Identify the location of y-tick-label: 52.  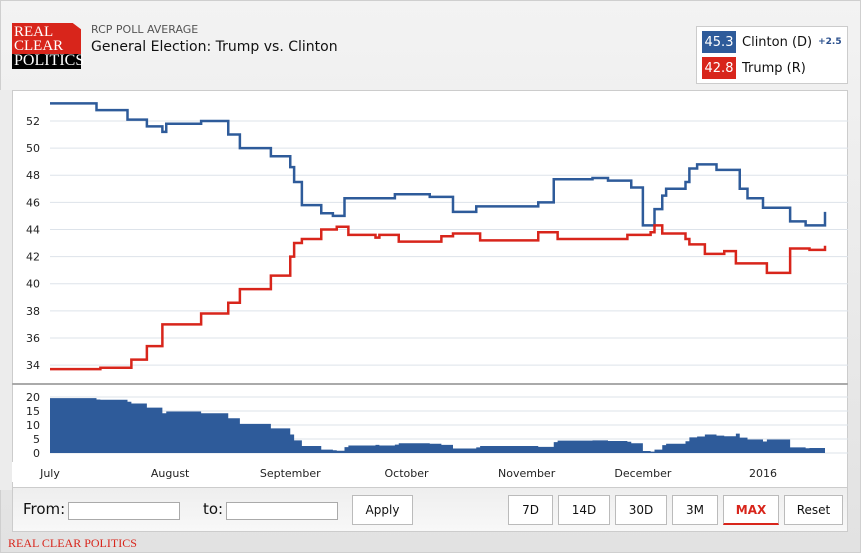
(33, 121).